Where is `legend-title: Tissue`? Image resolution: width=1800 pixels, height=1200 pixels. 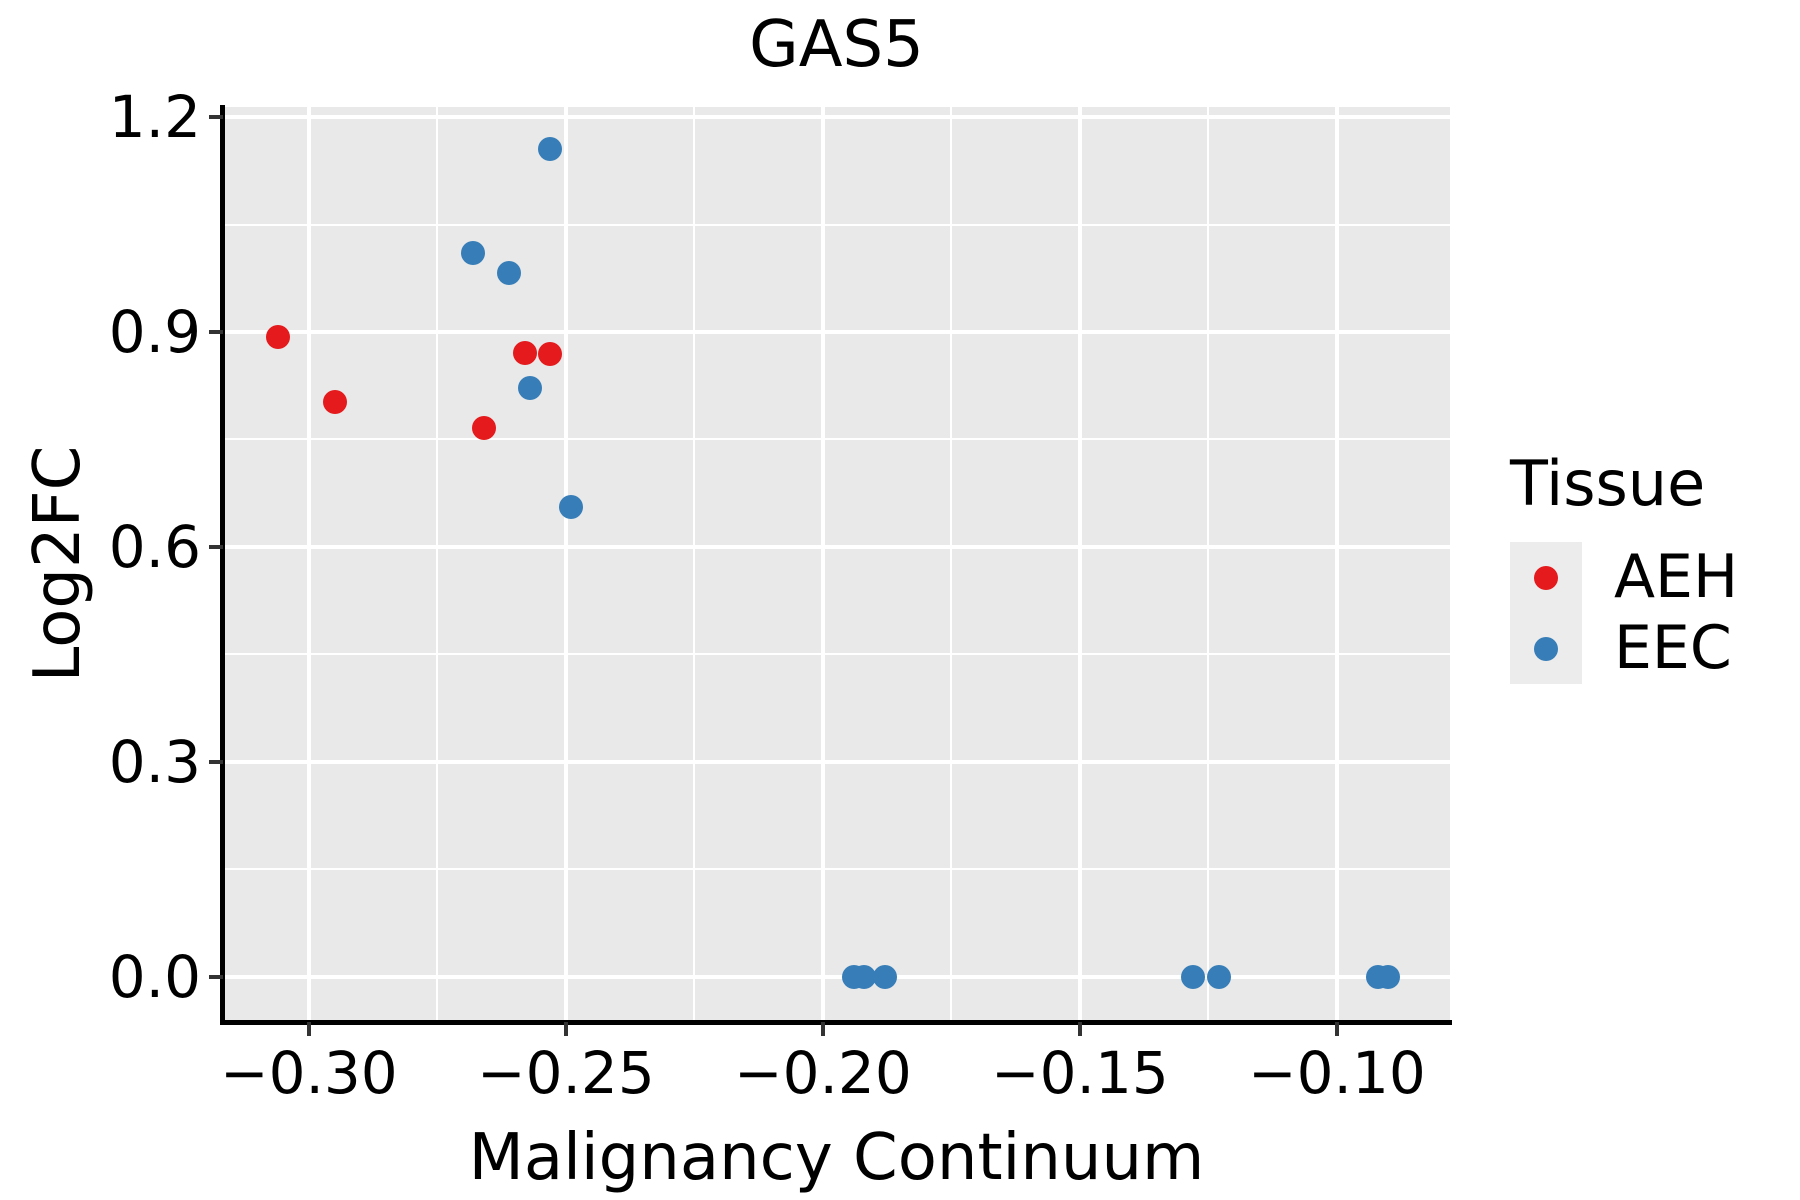
legend-title: Tissue is located at coordinates (1608, 483).